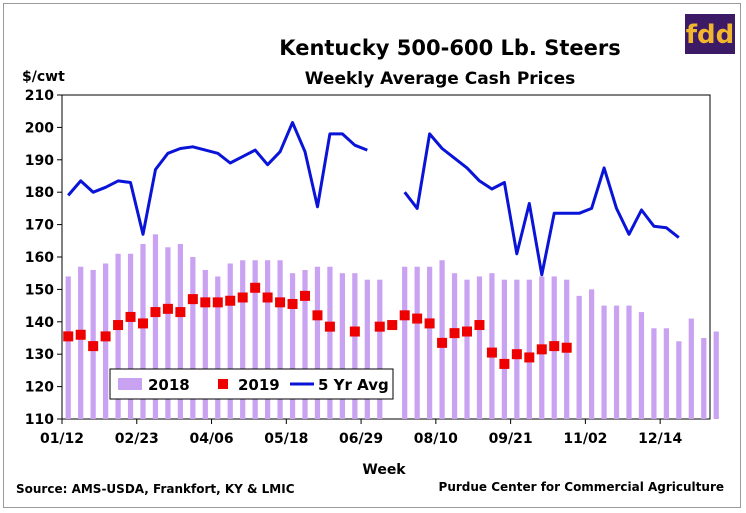 The height and width of the screenshot is (513, 746). I want to click on x-tick-label: 01/12, so click(62, 439).